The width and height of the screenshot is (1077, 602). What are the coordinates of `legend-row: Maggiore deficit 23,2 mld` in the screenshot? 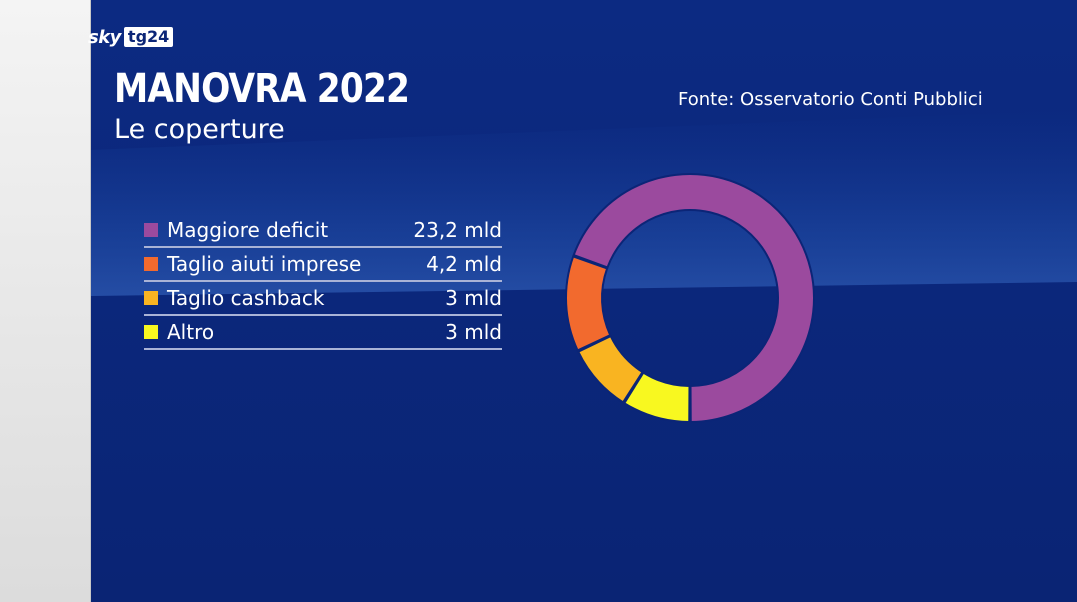 It's located at (323, 231).